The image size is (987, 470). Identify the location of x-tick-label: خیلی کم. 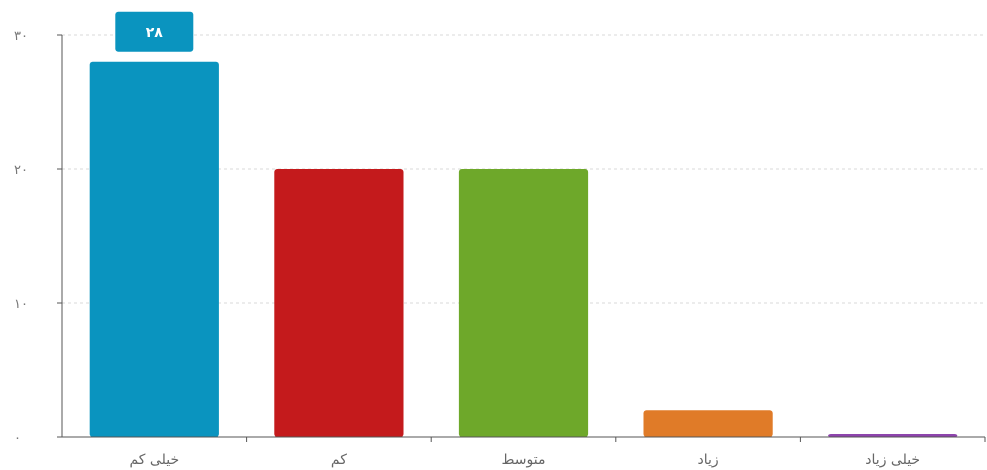
(154, 460).